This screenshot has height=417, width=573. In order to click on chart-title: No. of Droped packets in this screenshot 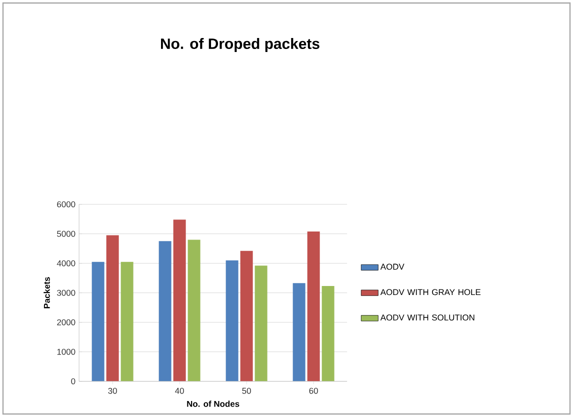, I will do `click(240, 45)`.